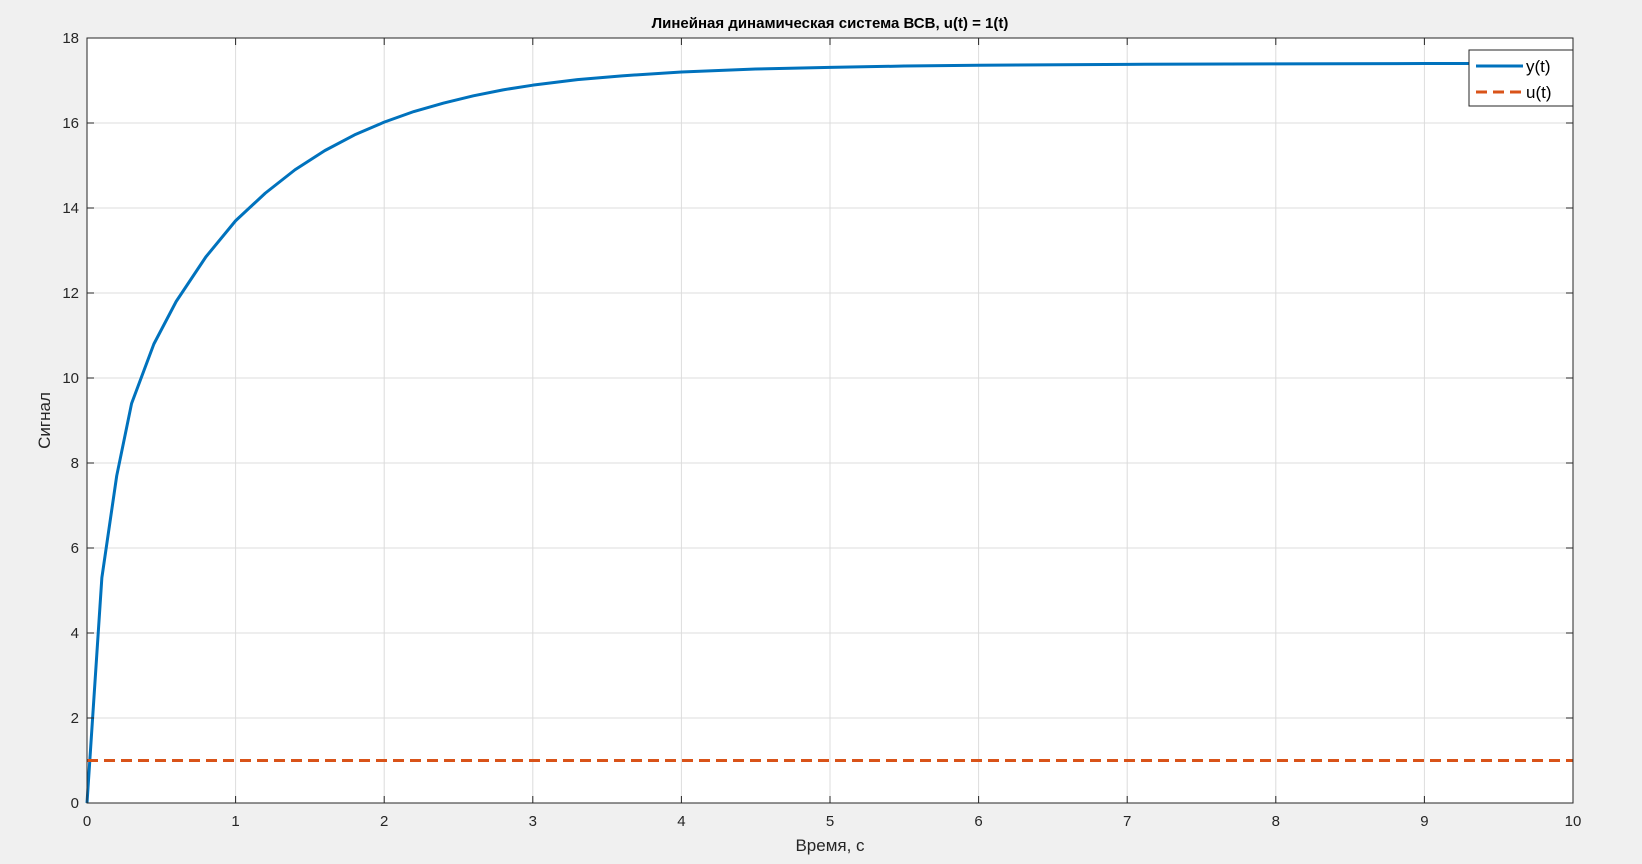  What do you see at coordinates (384, 821) in the screenshot?
I see `x-tick-label: 2` at bounding box center [384, 821].